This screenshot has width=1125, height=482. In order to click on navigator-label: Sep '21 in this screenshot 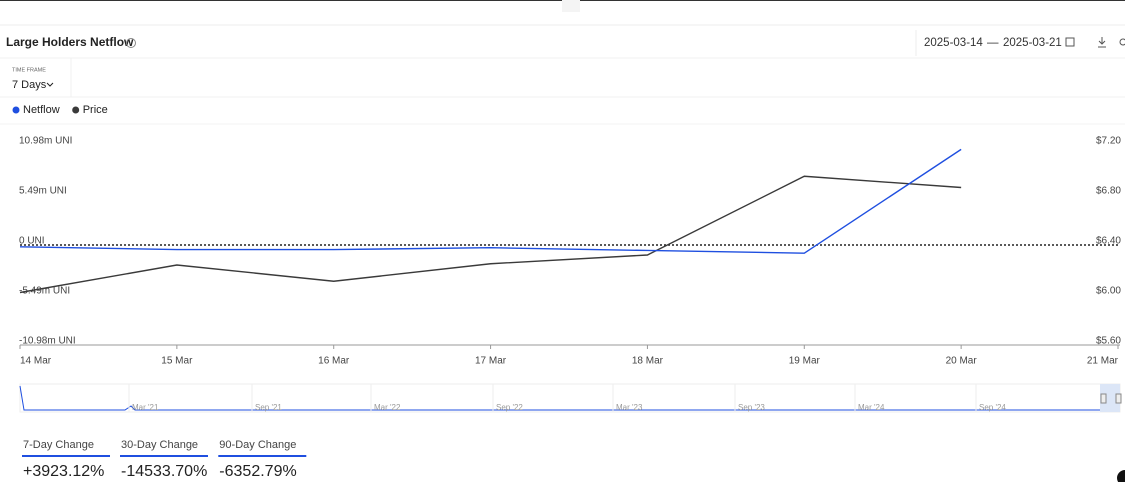, I will do `click(268, 407)`.